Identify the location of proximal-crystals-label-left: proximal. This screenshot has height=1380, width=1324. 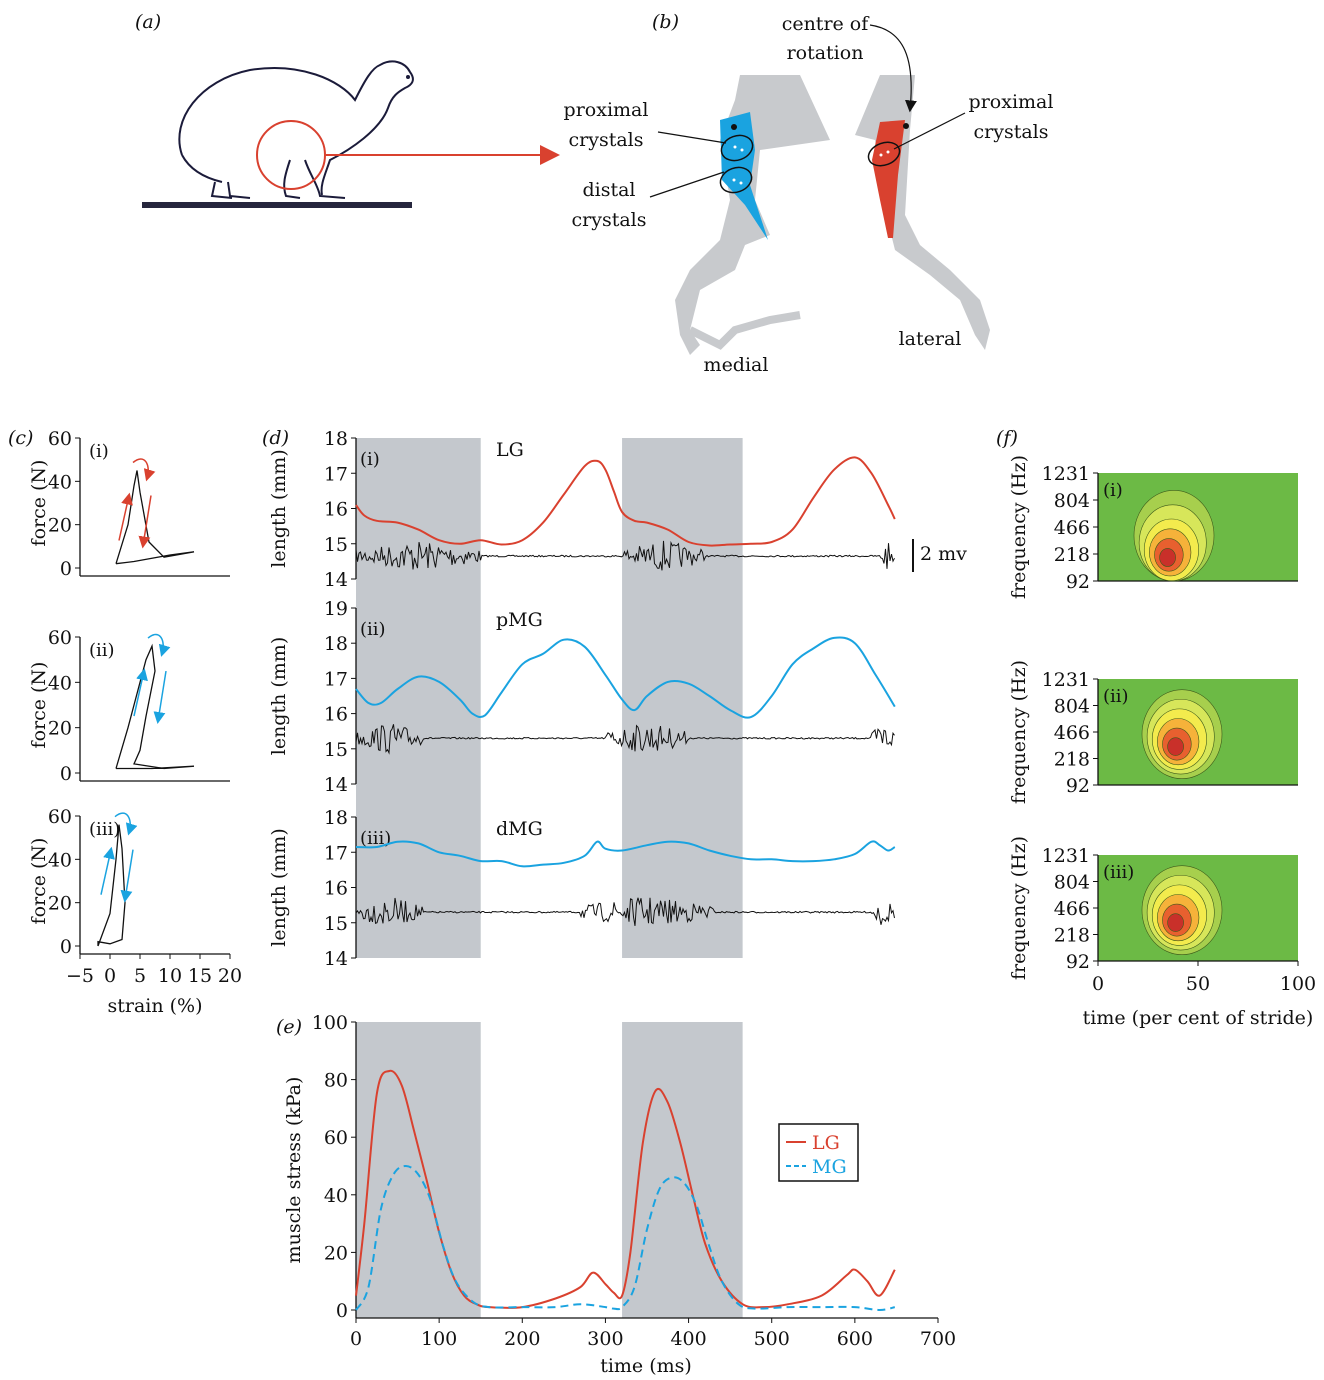
(606, 110).